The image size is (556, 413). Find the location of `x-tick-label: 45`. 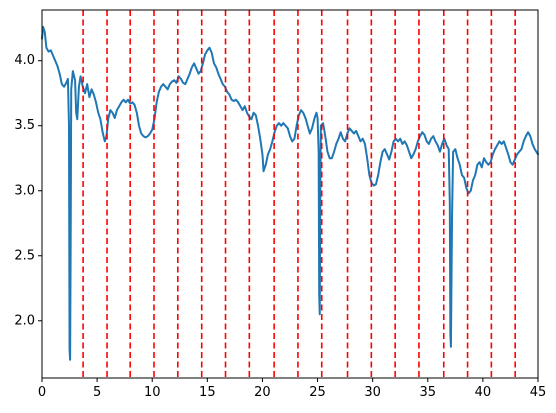

x-tick-label: 45 is located at coordinates (538, 392).